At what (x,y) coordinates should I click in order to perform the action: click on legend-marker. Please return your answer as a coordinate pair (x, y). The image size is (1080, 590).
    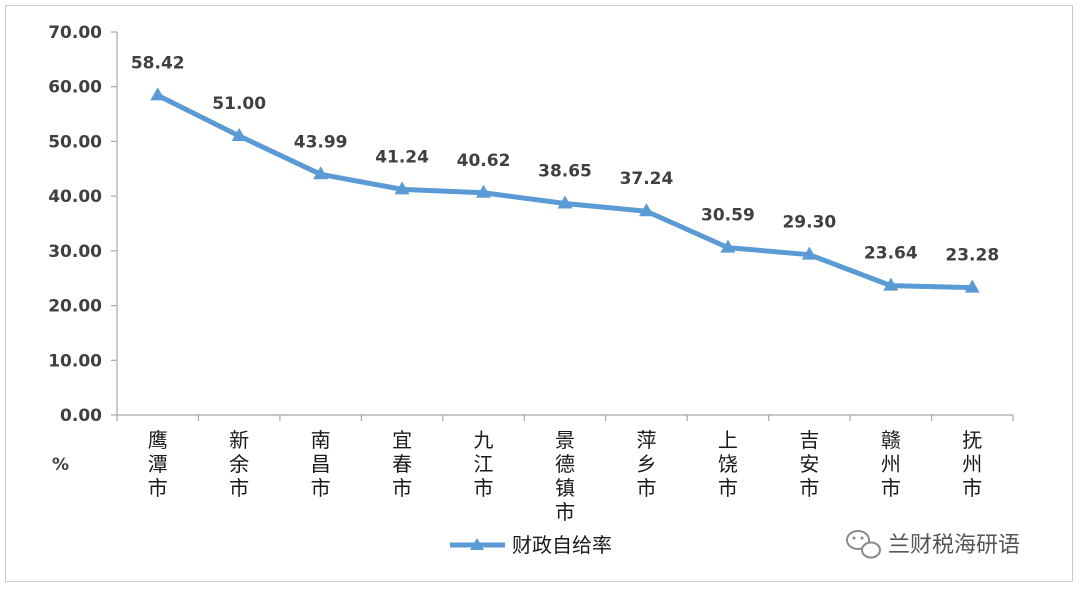
    Looking at the image, I should click on (477, 544).